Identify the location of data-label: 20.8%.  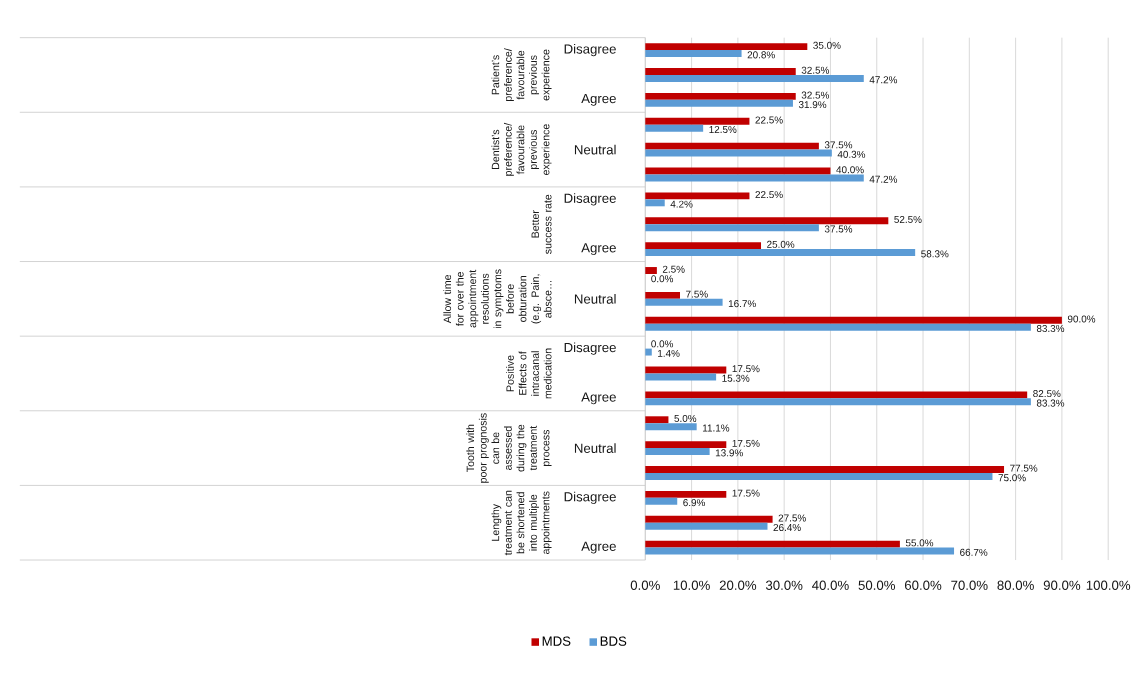
(761, 55).